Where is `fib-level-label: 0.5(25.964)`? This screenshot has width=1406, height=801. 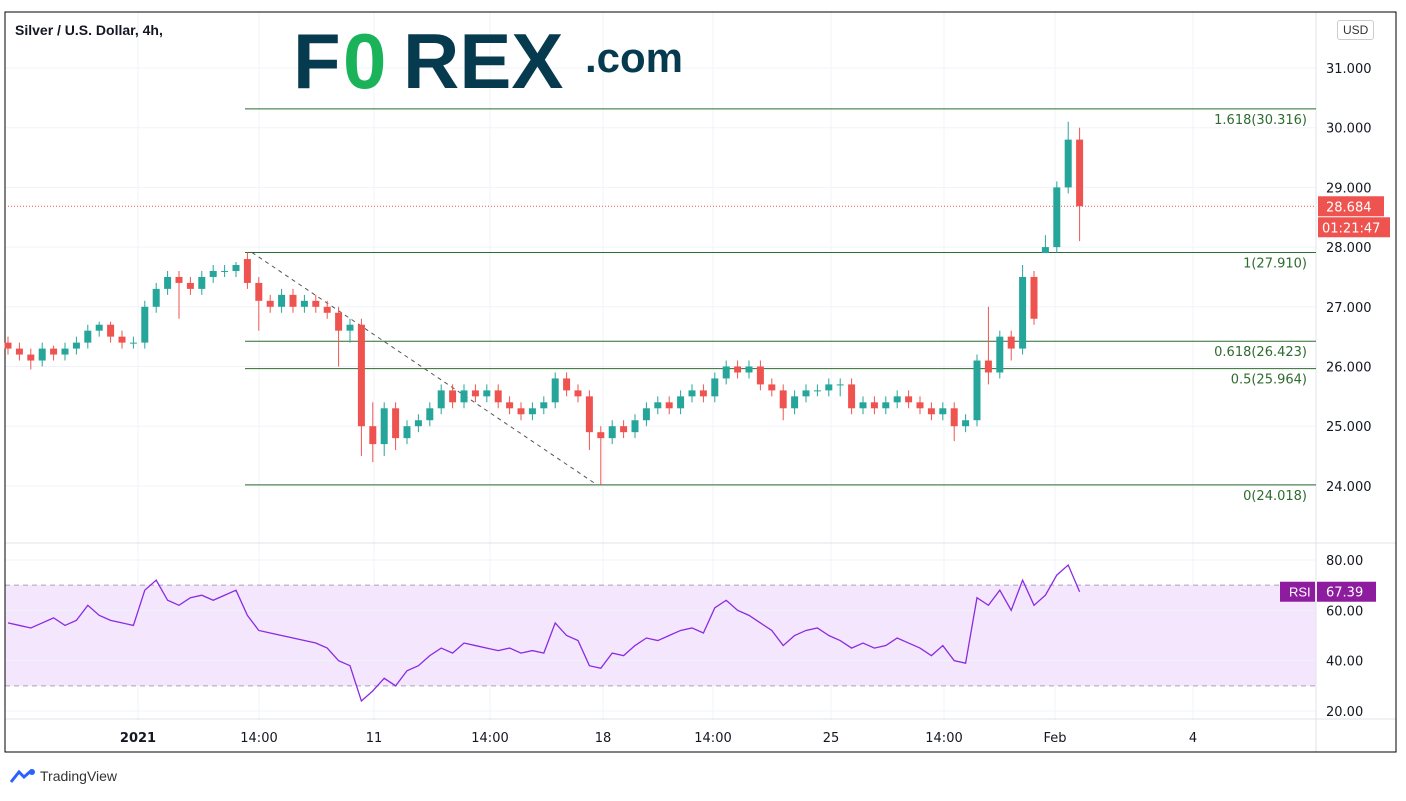 fib-level-label: 0.5(25.964) is located at coordinates (1269, 380).